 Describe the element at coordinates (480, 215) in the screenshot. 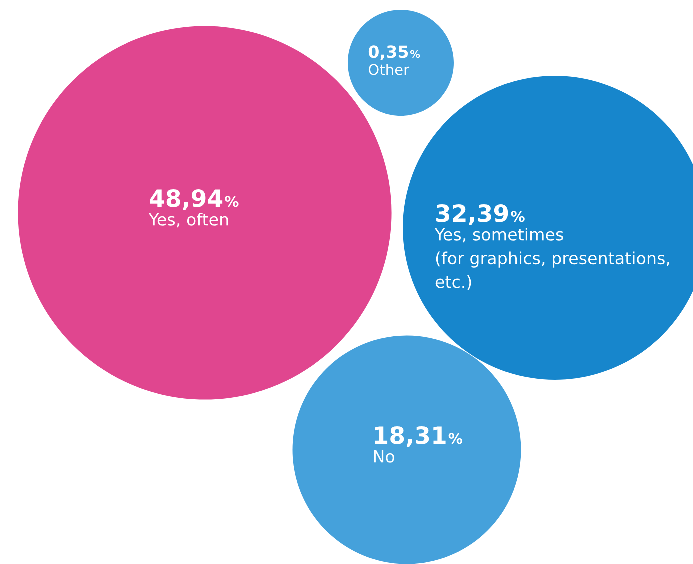

I see `data-label: 32,39%` at that location.